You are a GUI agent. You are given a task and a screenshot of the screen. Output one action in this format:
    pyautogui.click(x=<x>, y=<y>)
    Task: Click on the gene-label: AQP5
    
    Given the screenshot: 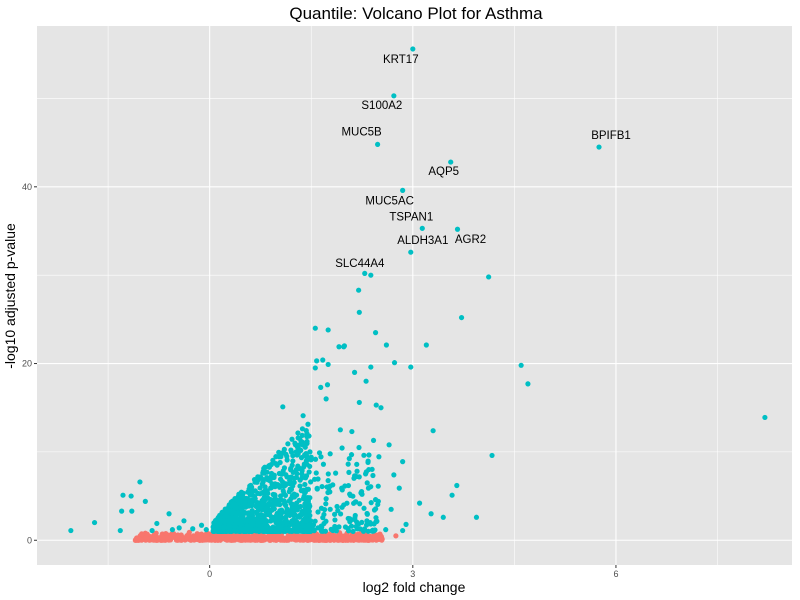 What is the action you would take?
    pyautogui.click(x=443, y=172)
    